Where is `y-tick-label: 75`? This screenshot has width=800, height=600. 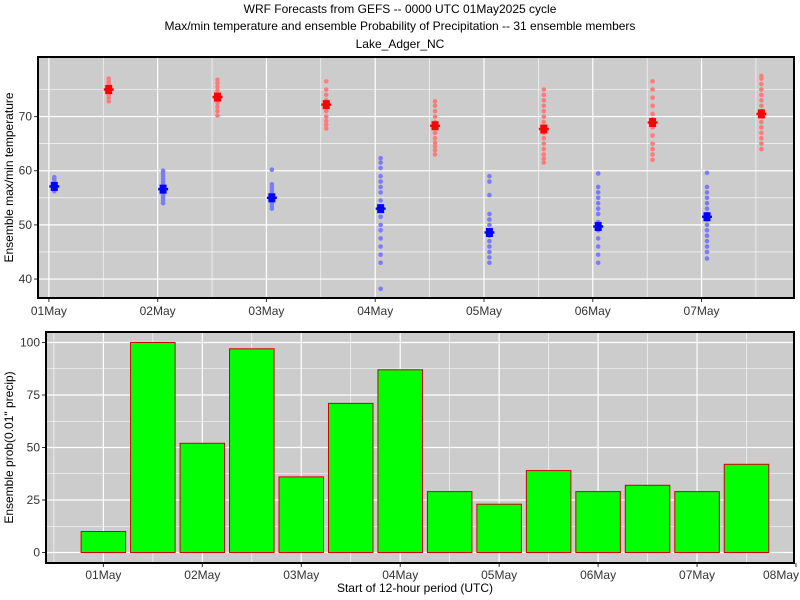
y-tick-label: 75 is located at coordinates (34, 395).